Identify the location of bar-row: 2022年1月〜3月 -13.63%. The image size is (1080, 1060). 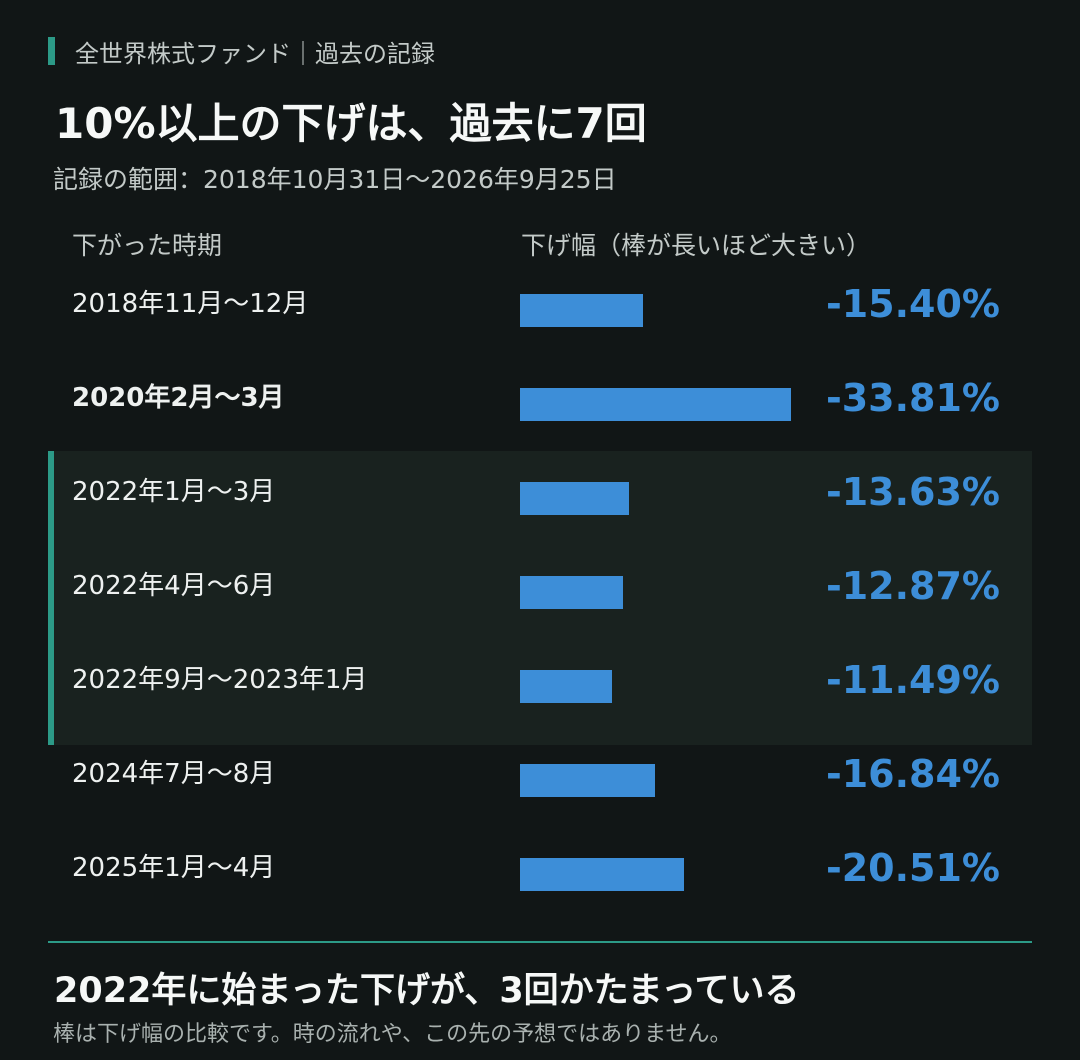
(540, 509).